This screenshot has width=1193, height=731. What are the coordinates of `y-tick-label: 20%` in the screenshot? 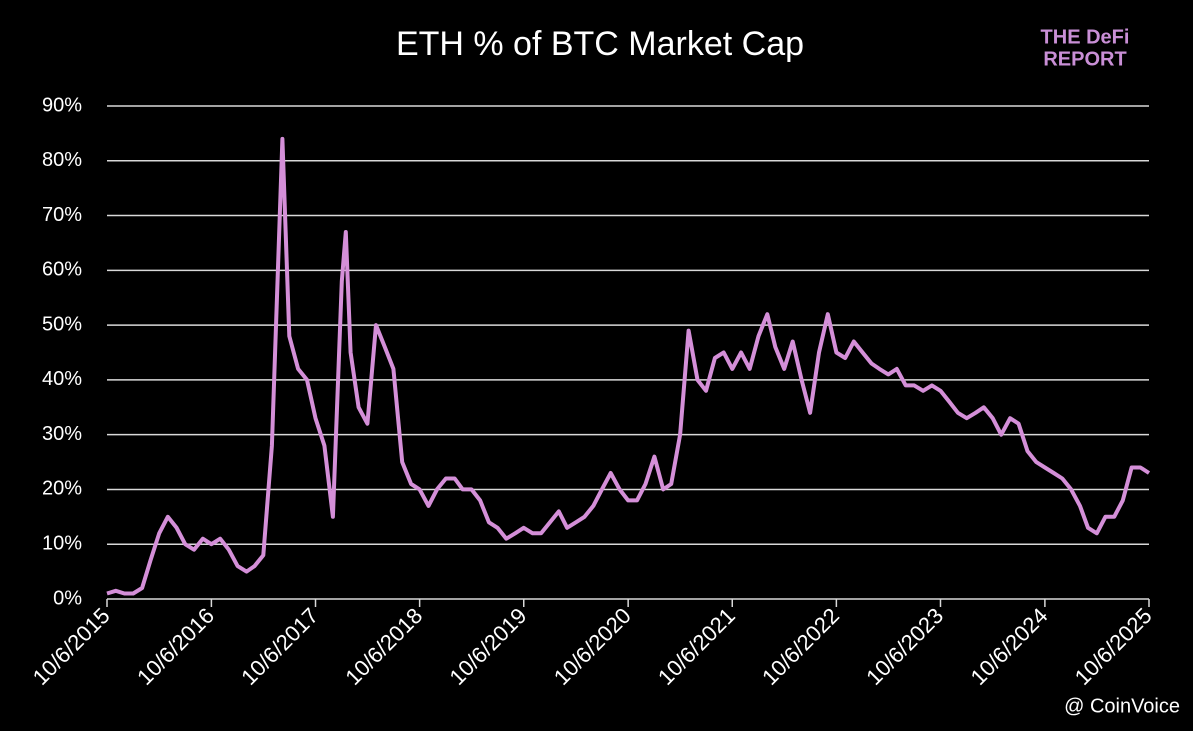 It's located at (62, 489).